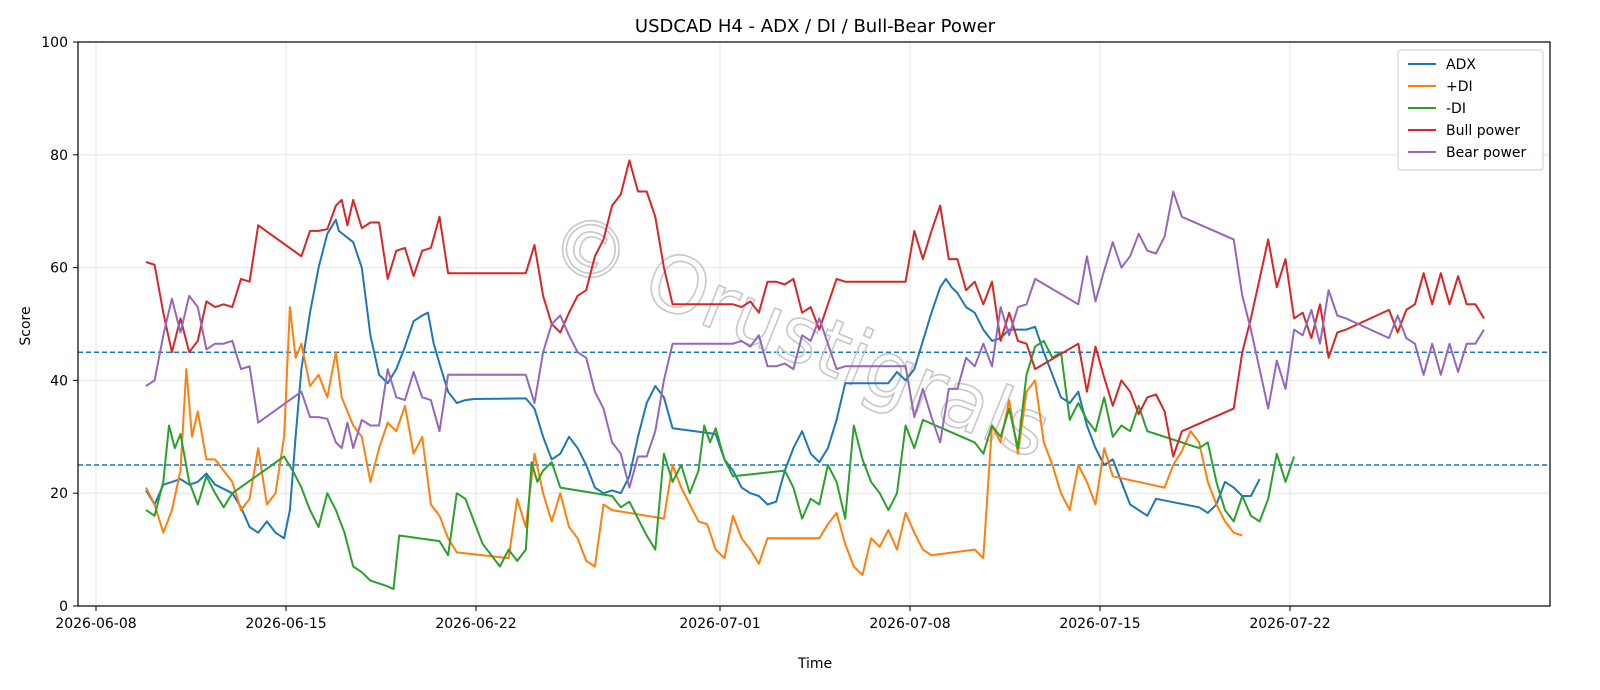 The height and width of the screenshot is (690, 1600). What do you see at coordinates (59, 494) in the screenshot?
I see `y-tick-label: 20` at bounding box center [59, 494].